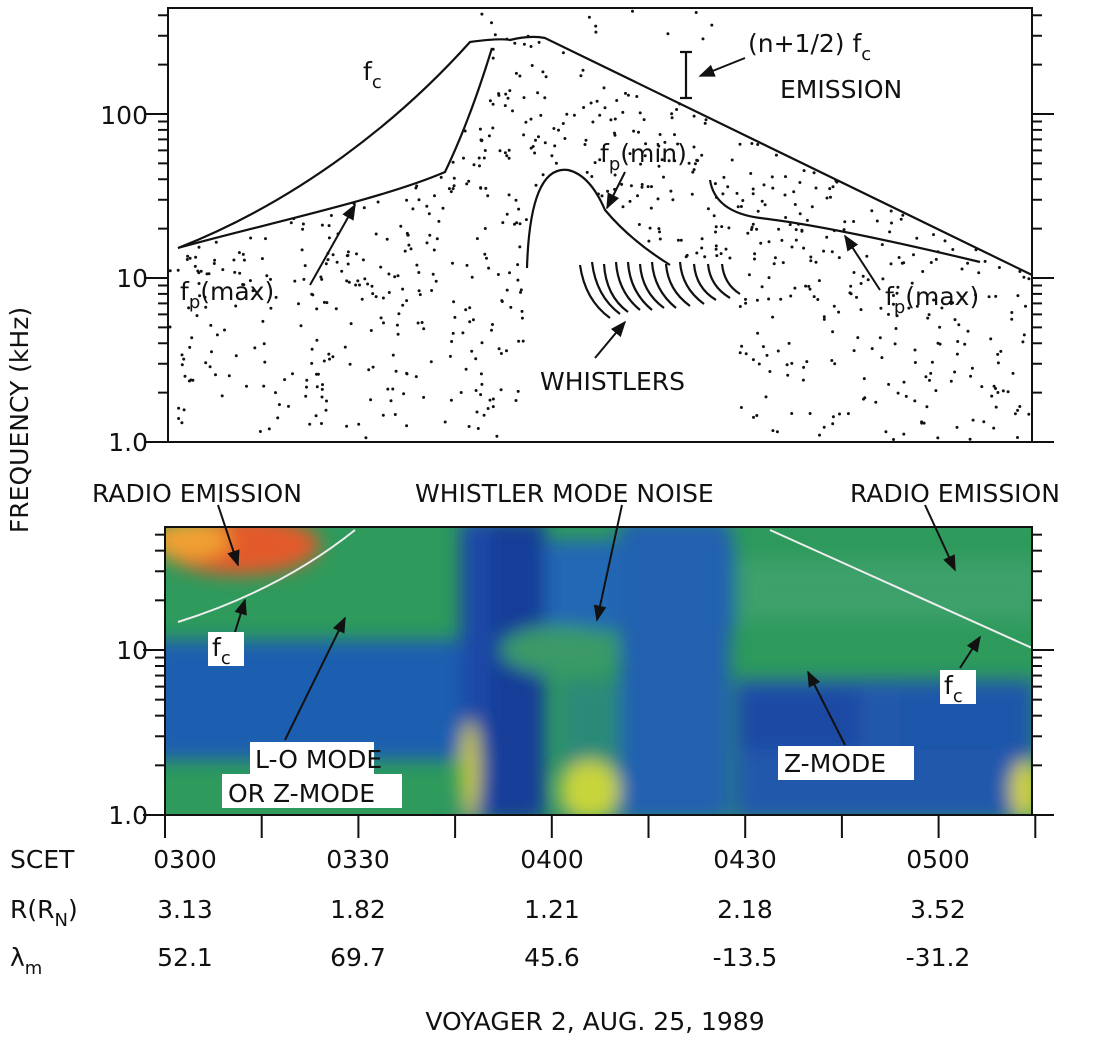  What do you see at coordinates (594, 1021) in the screenshot?
I see `caption: VOYAGER 2, AUG. 25, 1989` at bounding box center [594, 1021].